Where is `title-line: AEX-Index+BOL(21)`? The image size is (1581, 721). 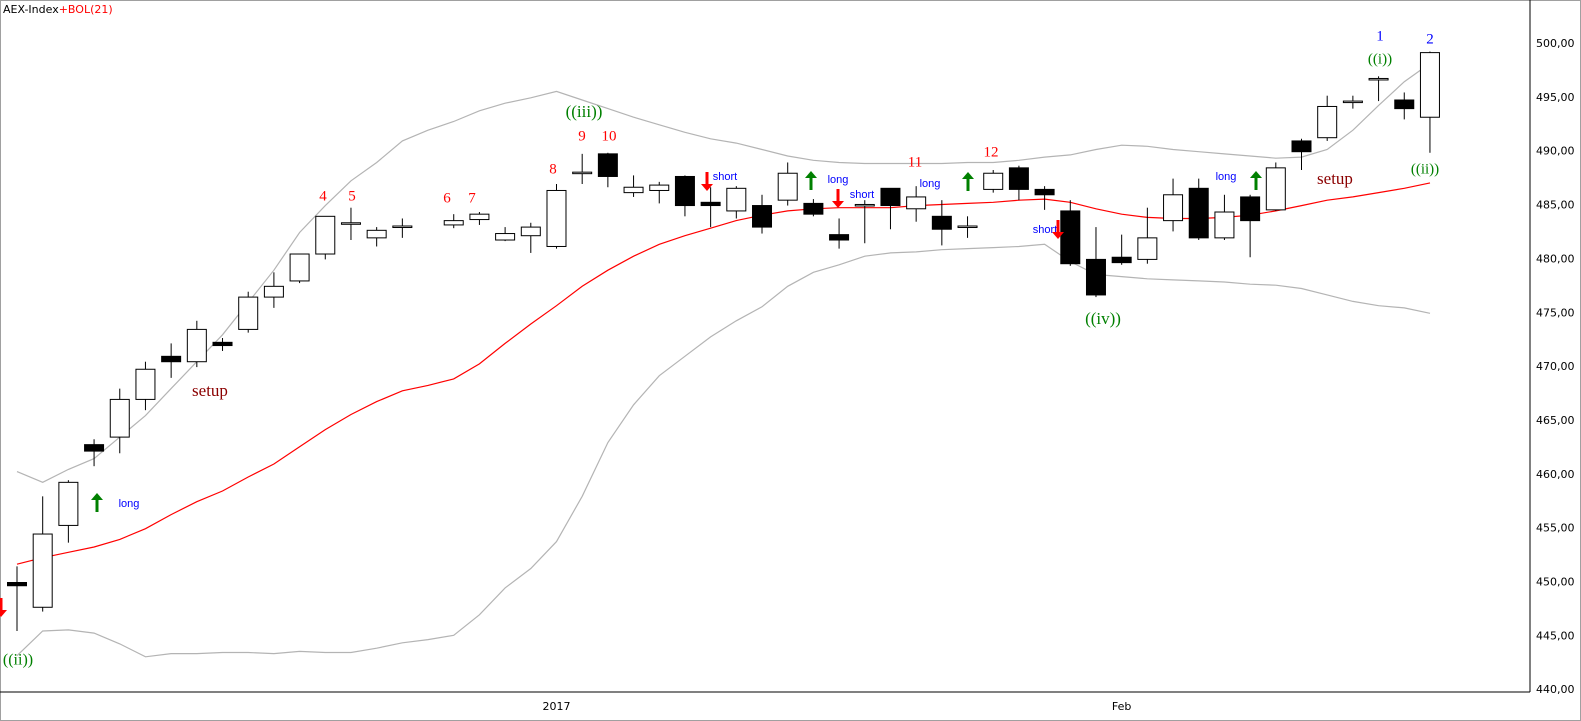
title-line: AEX-Index+BOL(21) is located at coordinates (58, 9).